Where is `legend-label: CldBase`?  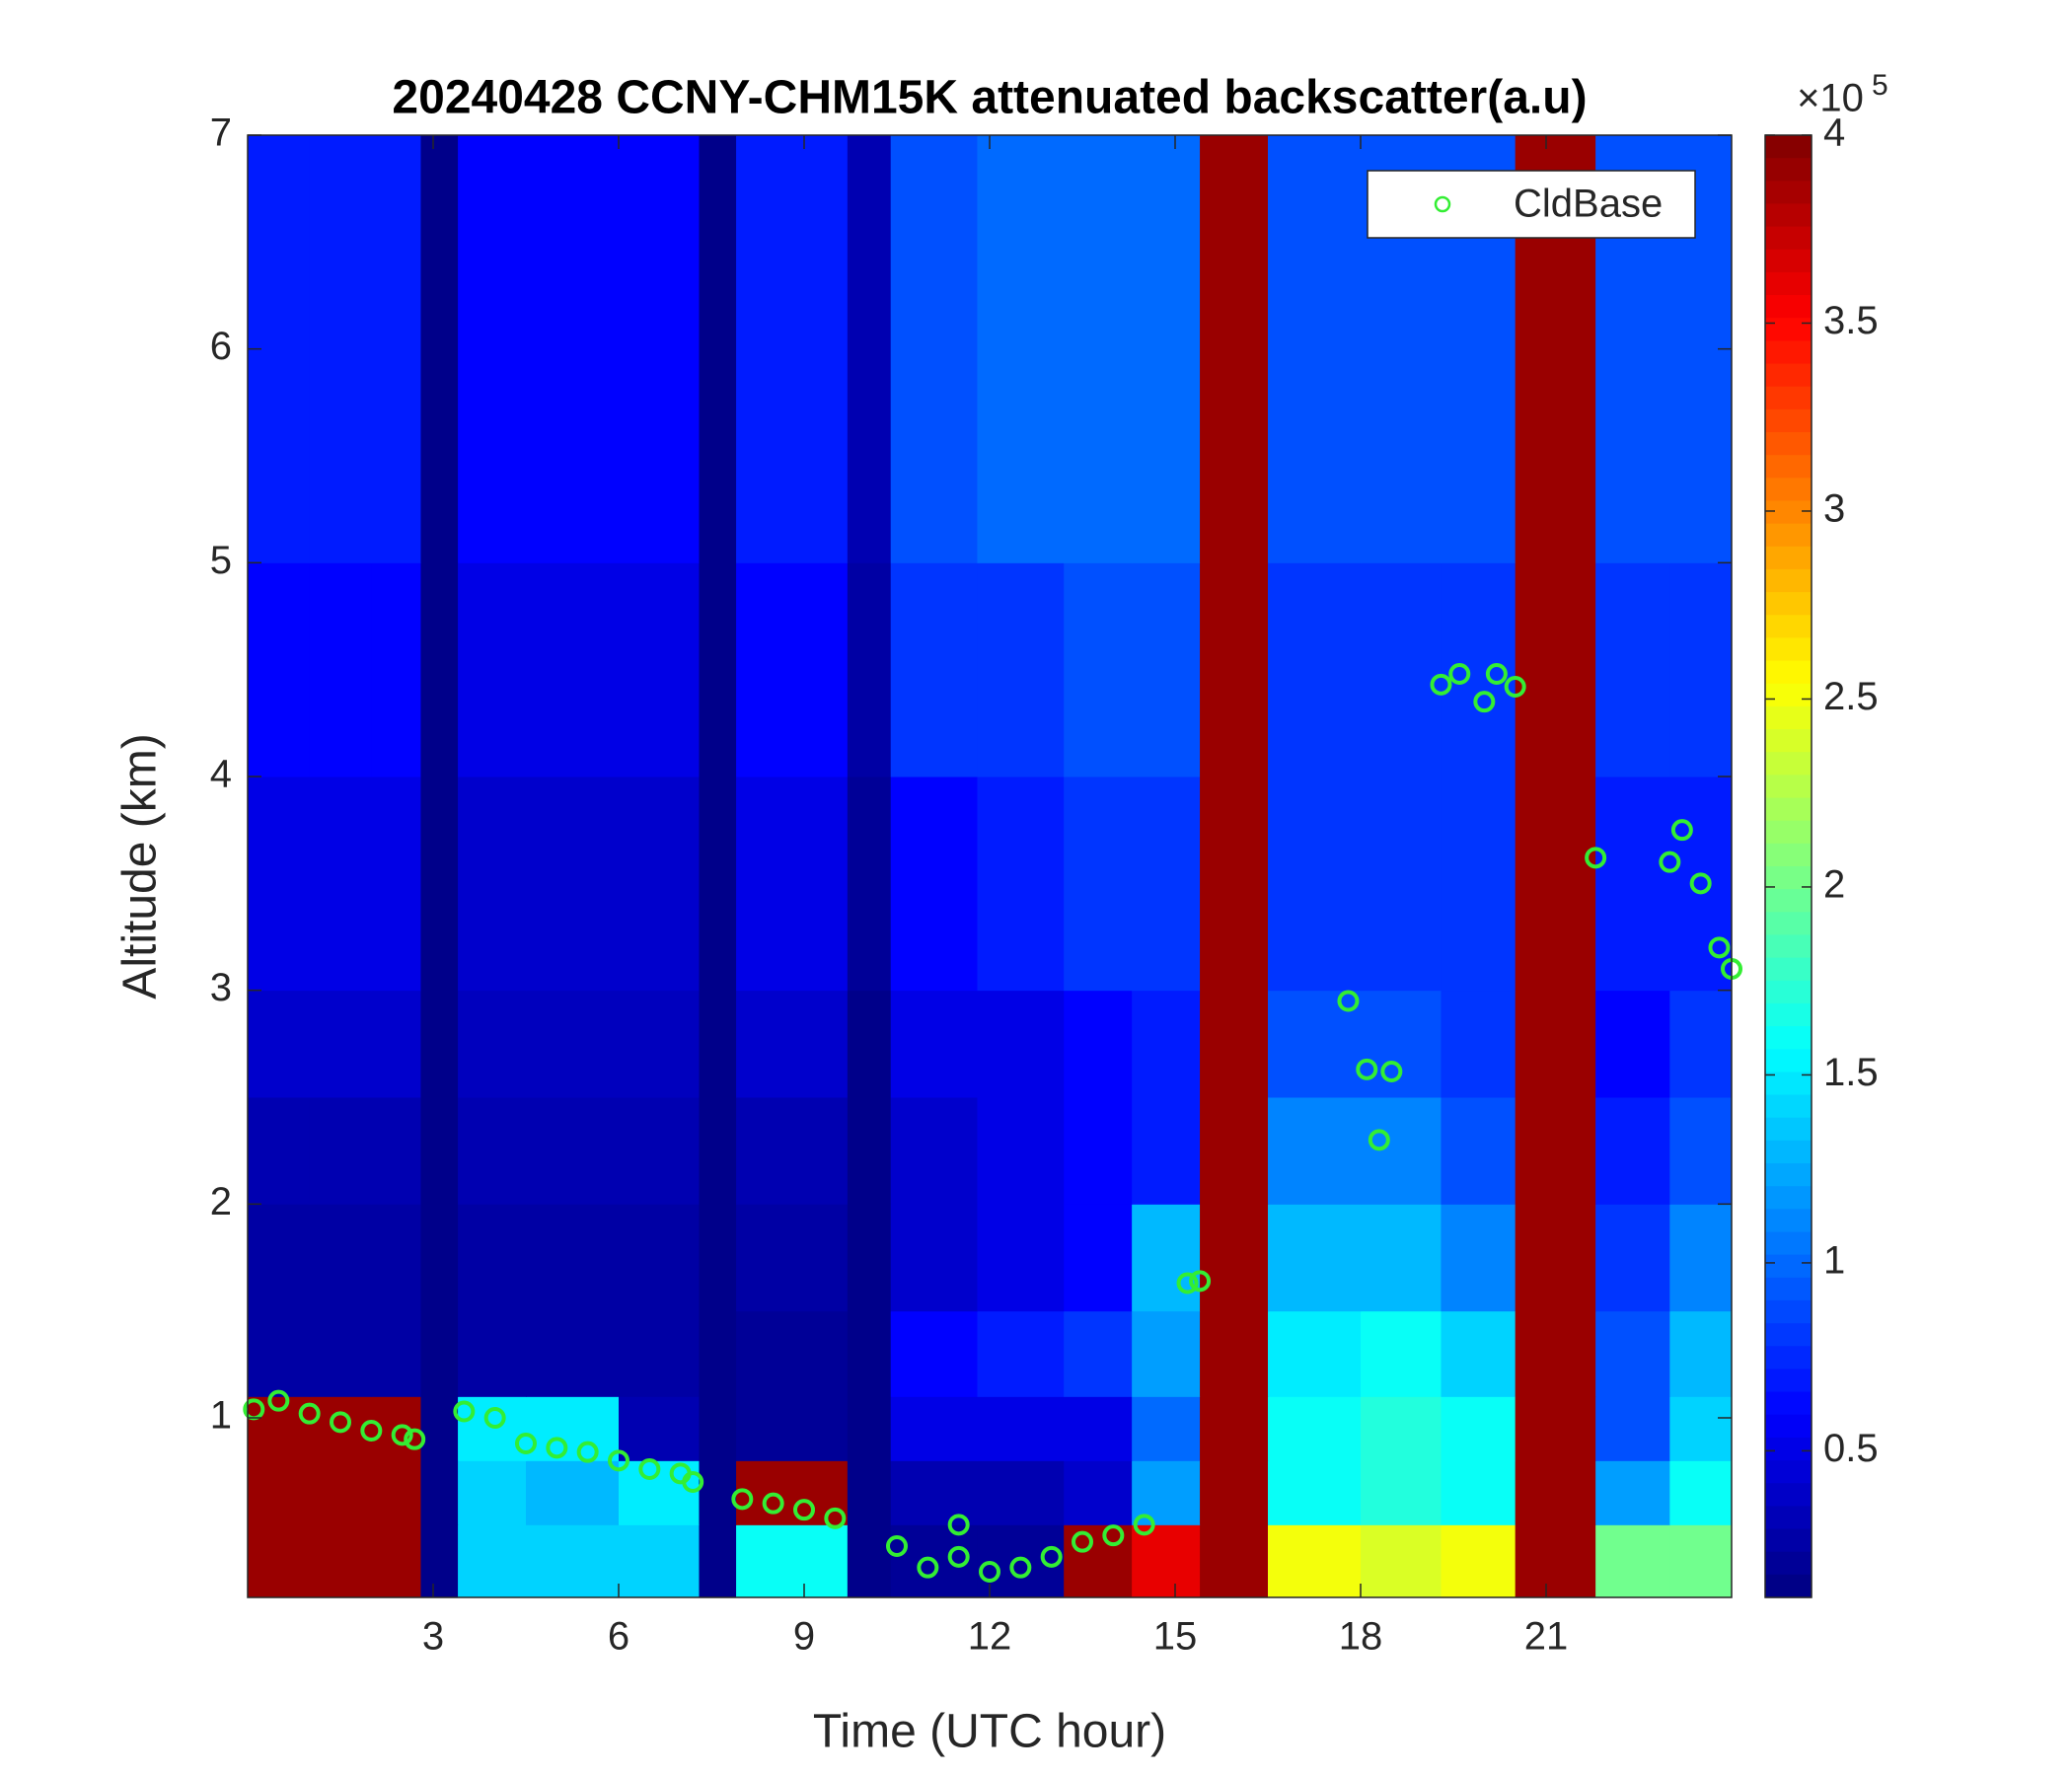 legend-label: CldBase is located at coordinates (1588, 205).